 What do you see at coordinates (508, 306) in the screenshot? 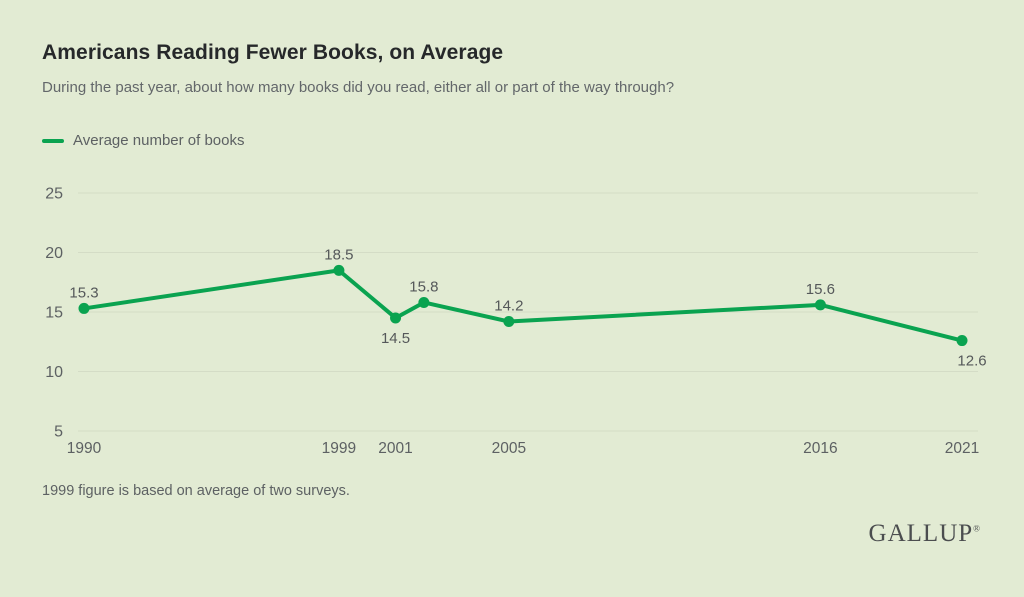
I see `data-point-label: 14.2` at bounding box center [508, 306].